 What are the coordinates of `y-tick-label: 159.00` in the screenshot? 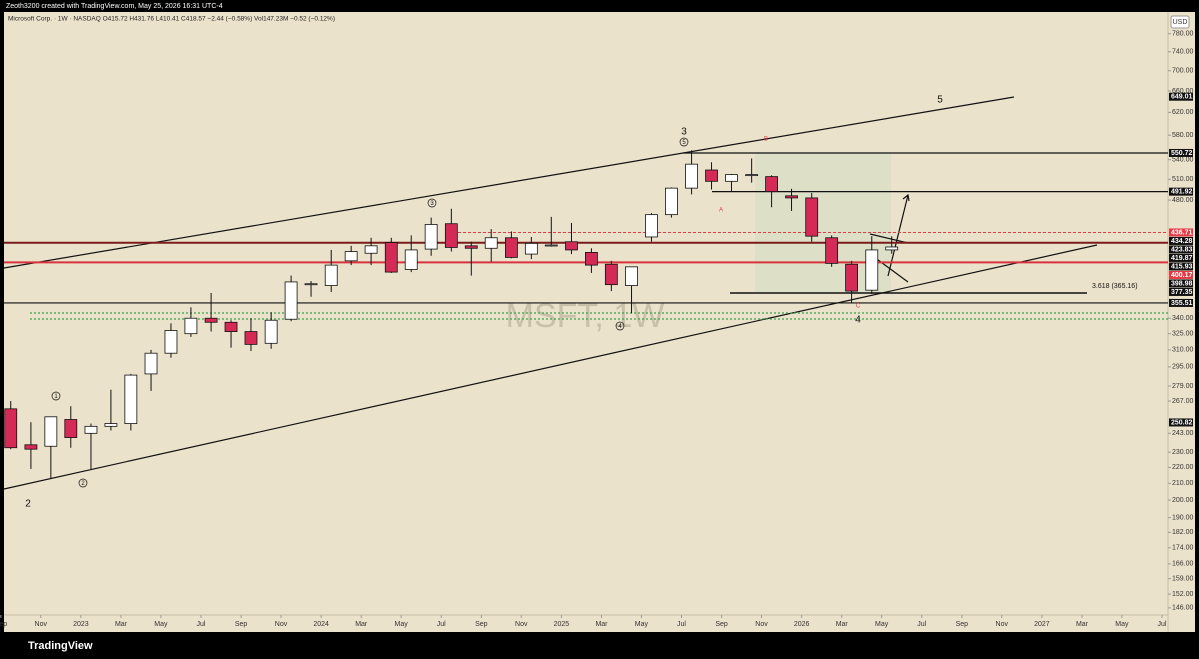 It's located at (1183, 579).